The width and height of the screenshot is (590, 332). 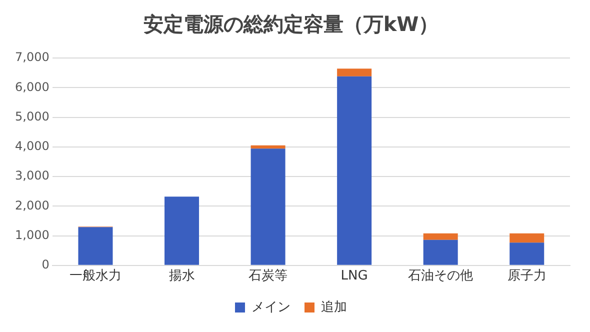 What do you see at coordinates (526, 276) in the screenshot?
I see `x-tick-label: 原子力` at bounding box center [526, 276].